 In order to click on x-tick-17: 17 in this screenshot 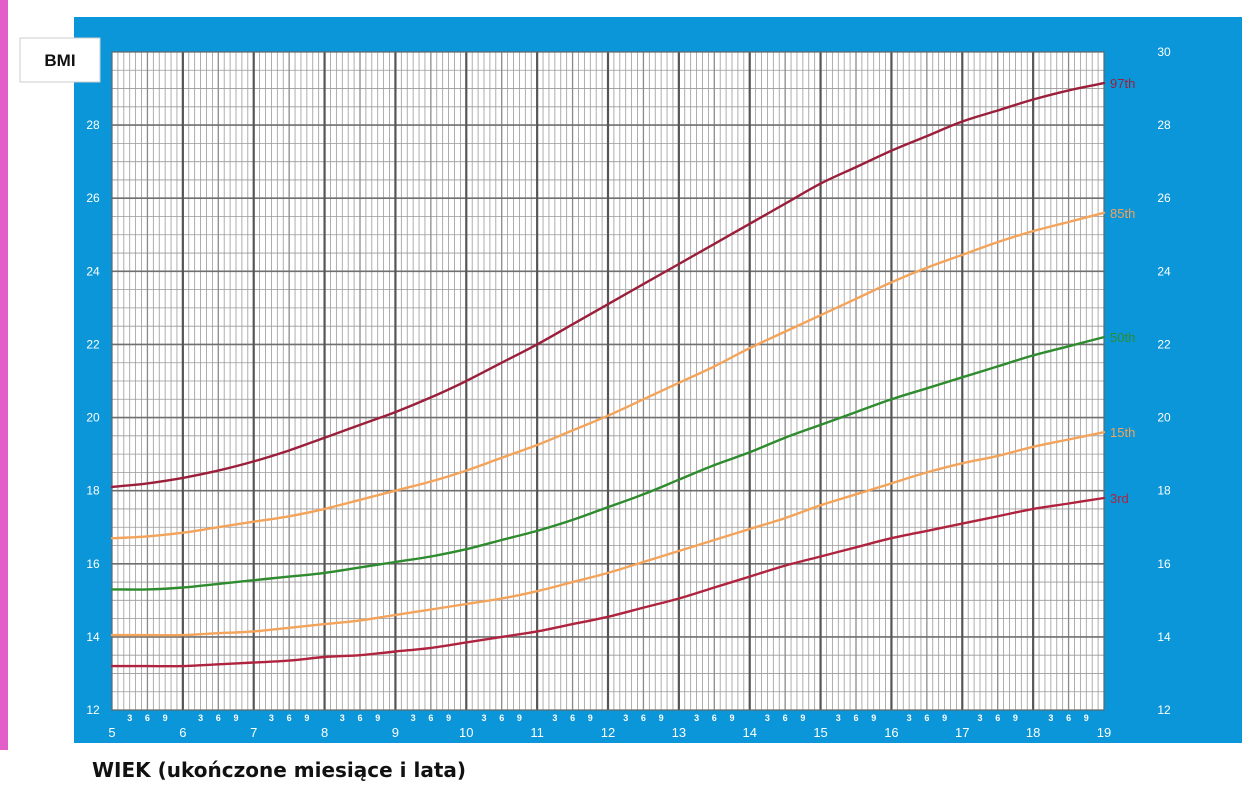, I will do `click(962, 732)`.